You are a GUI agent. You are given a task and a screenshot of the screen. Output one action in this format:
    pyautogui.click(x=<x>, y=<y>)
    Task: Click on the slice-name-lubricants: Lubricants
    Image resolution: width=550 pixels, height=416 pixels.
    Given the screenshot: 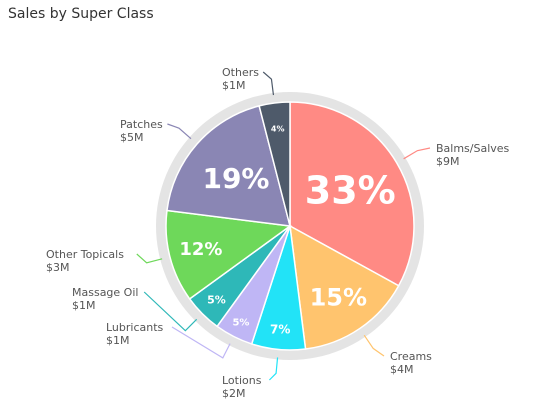 What is the action you would take?
    pyautogui.click(x=135, y=327)
    